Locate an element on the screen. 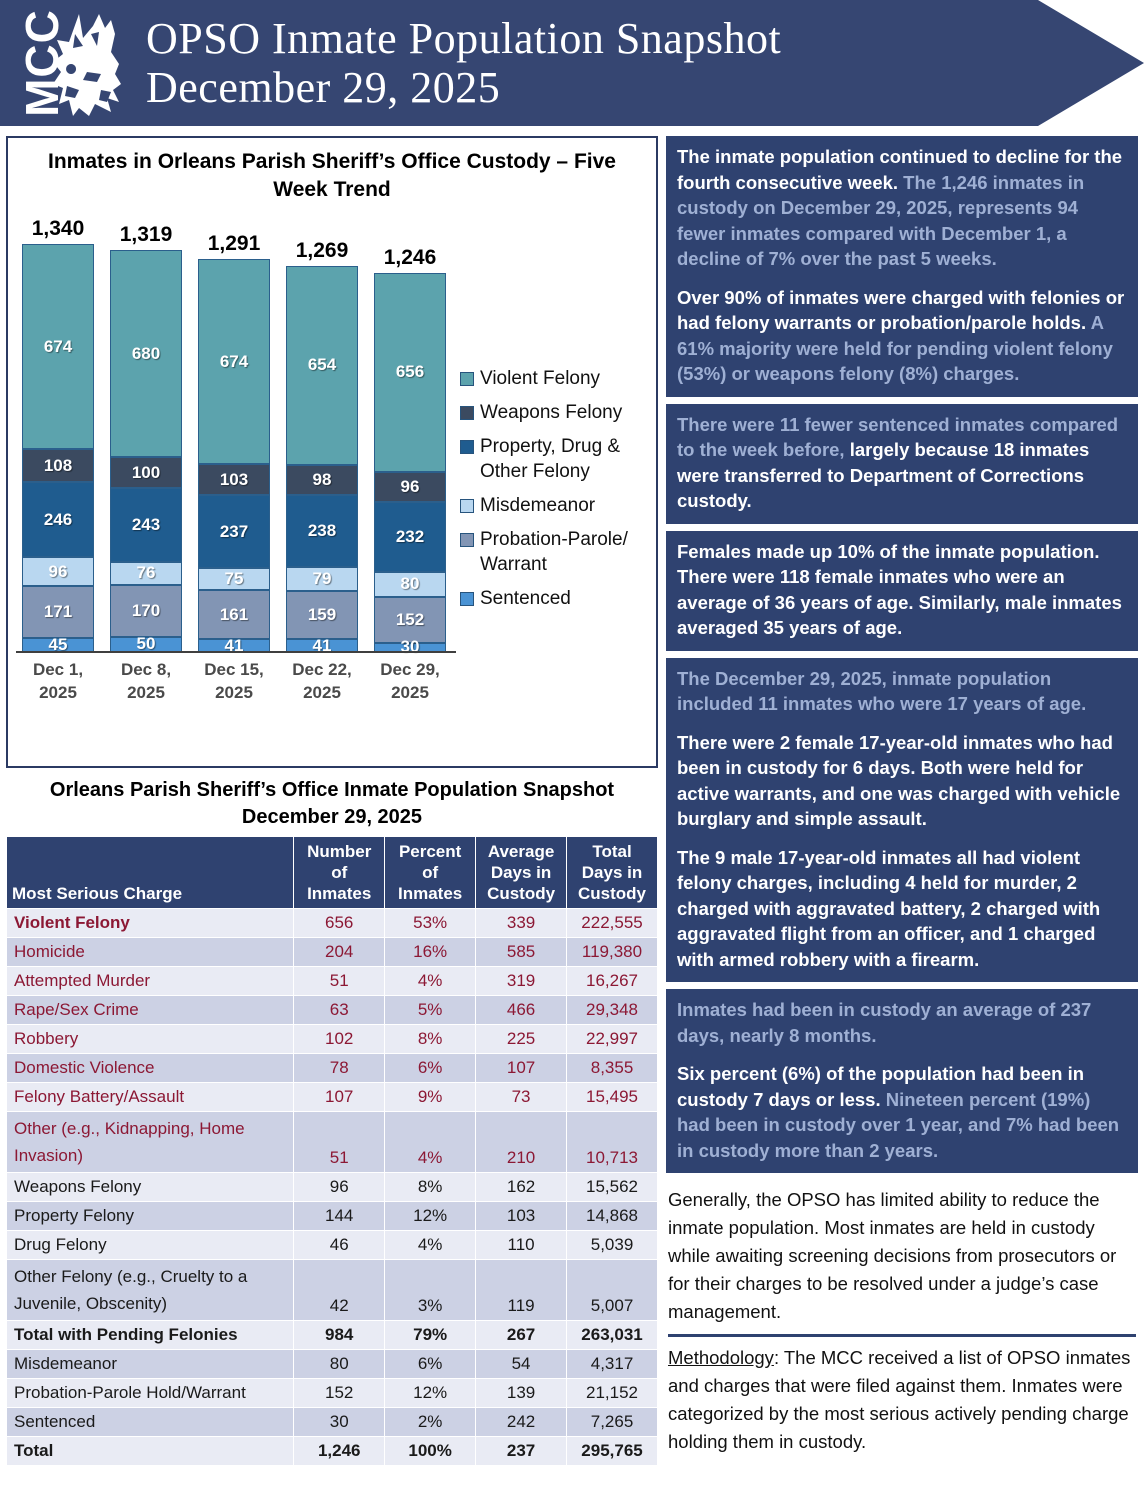  bar-segment: 656 is located at coordinates (410, 372).